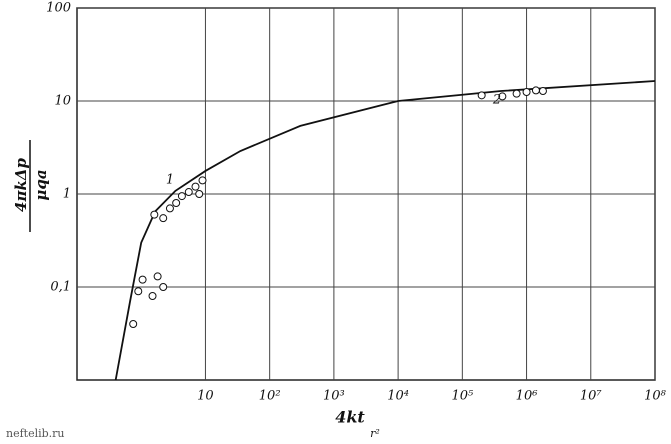  What do you see at coordinates (527, 396) in the screenshot?
I see `x-tick-label: 10⁶` at bounding box center [527, 396].